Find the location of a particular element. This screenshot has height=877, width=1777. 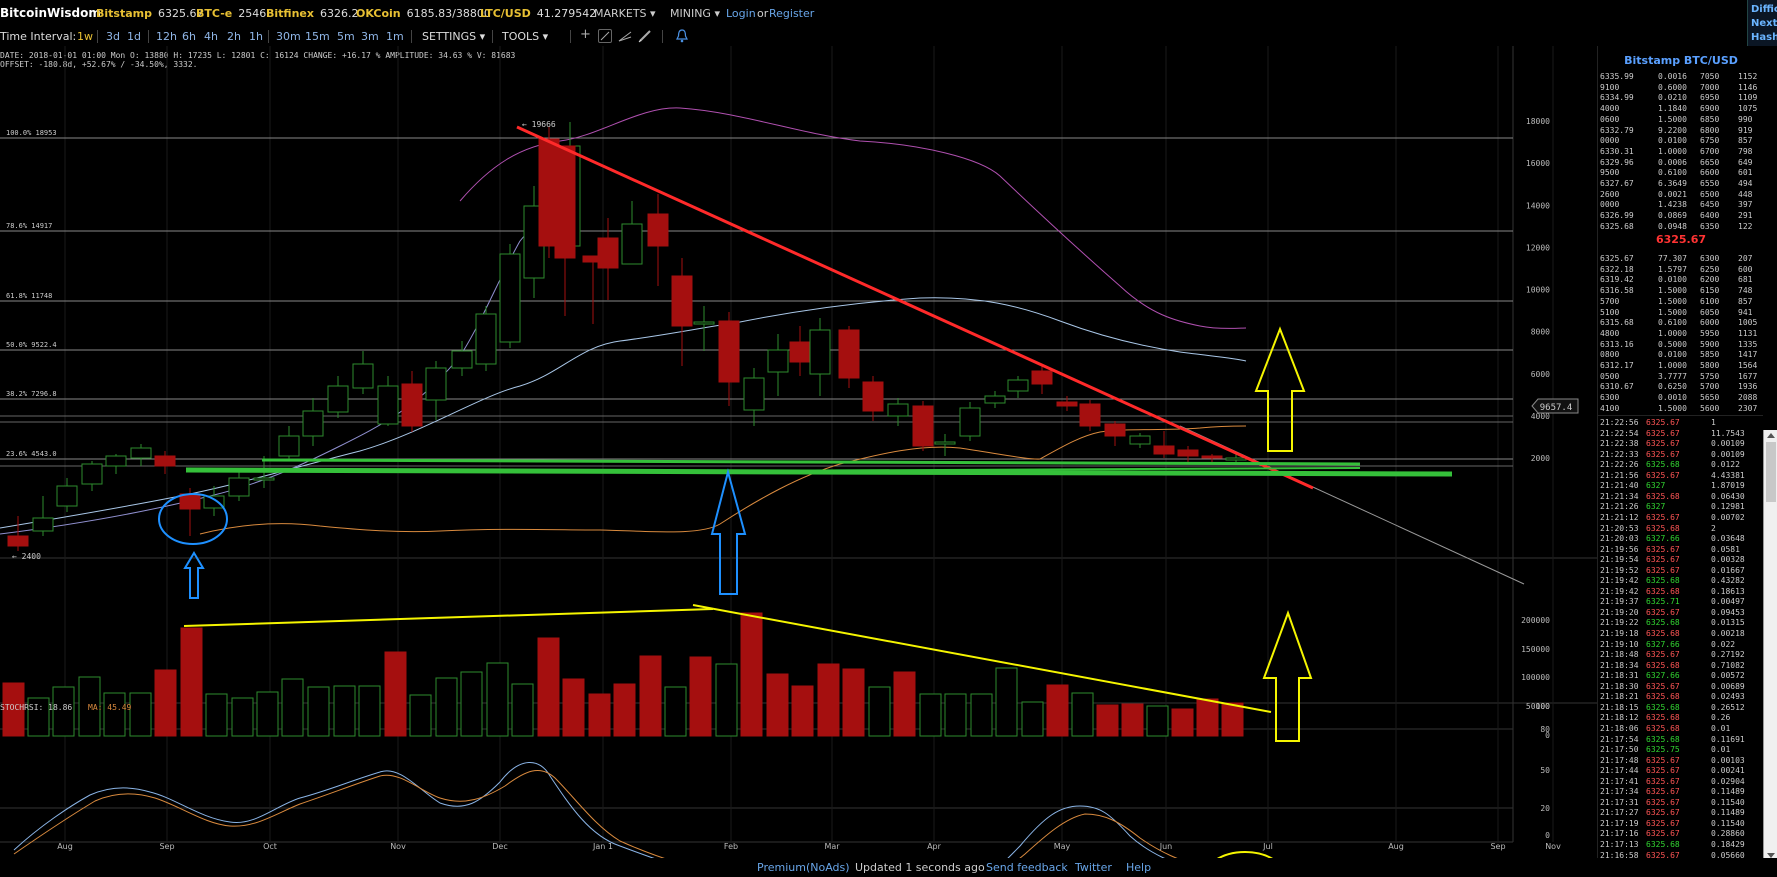

ask-cell: 6334.99 is located at coordinates (1617, 98).